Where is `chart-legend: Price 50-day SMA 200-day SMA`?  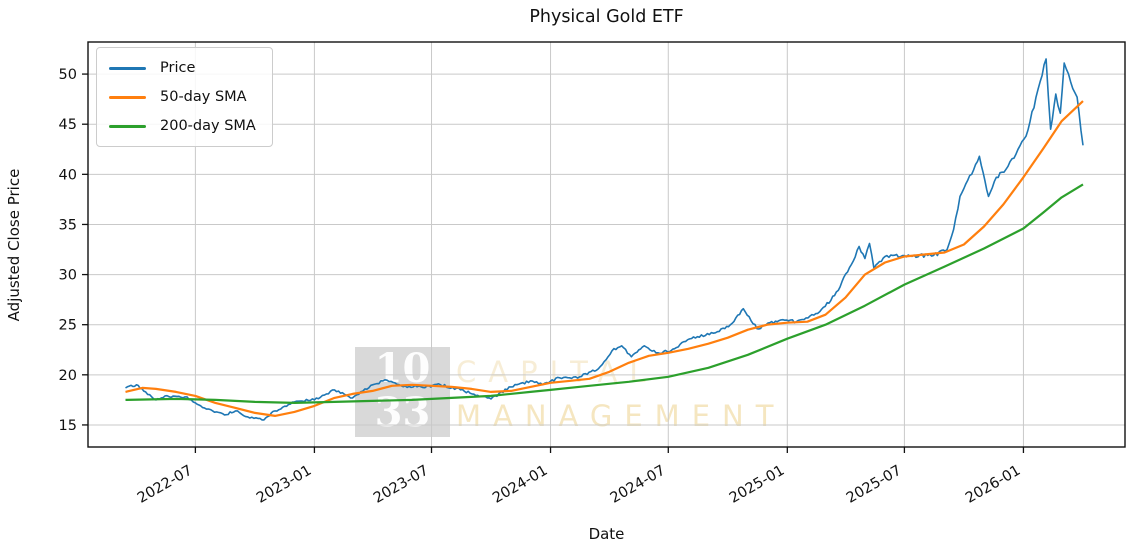
chart-legend: Price 50-day SMA 200-day SMA is located at coordinates (184, 97).